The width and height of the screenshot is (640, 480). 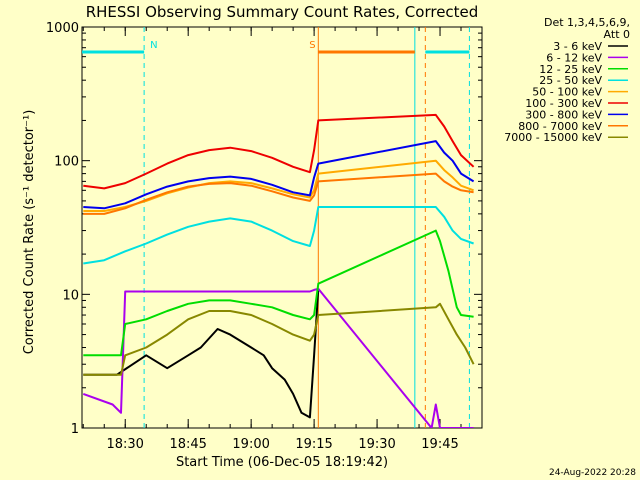 What do you see at coordinates (70, 295) in the screenshot?
I see `y-tick-label: 10` at bounding box center [70, 295].